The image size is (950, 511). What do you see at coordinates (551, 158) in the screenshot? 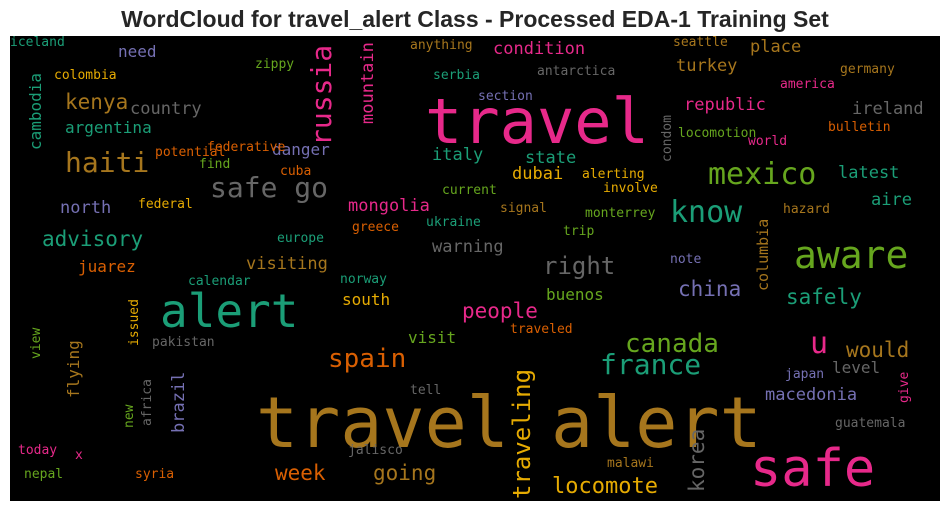
I see `word-state: state` at bounding box center [551, 158].